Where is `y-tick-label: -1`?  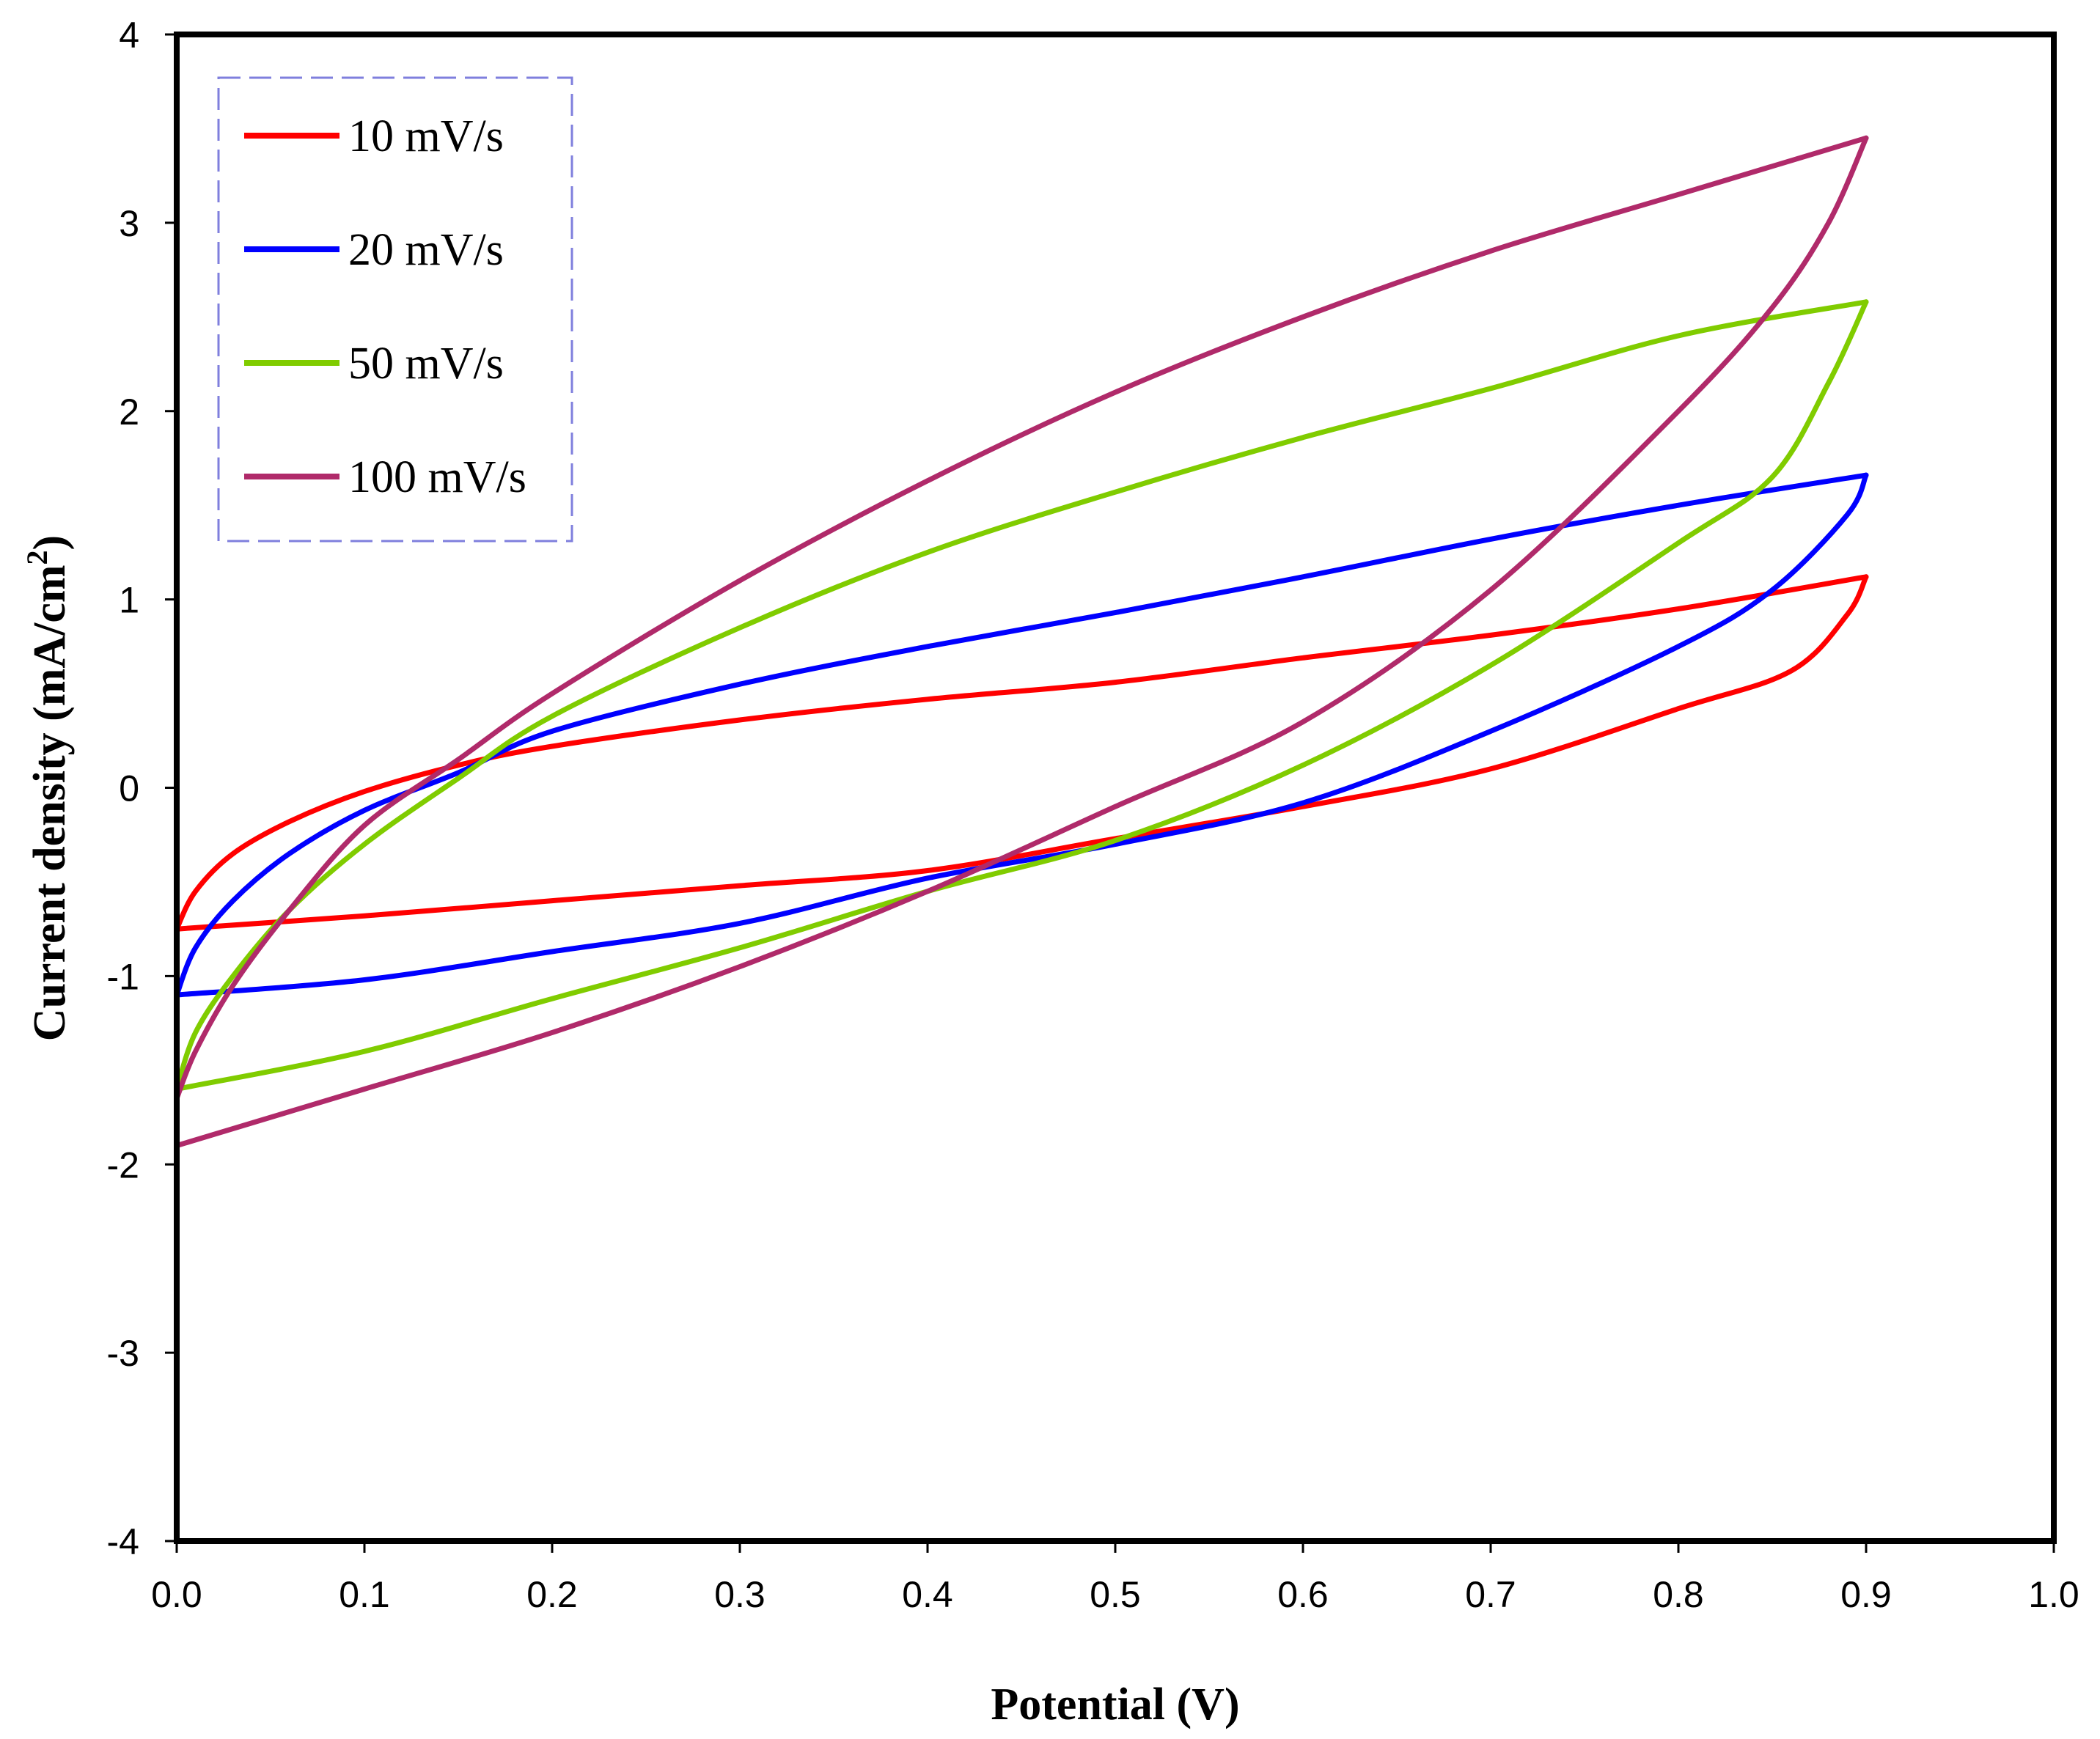 y-tick-label: -1 is located at coordinates (123, 976).